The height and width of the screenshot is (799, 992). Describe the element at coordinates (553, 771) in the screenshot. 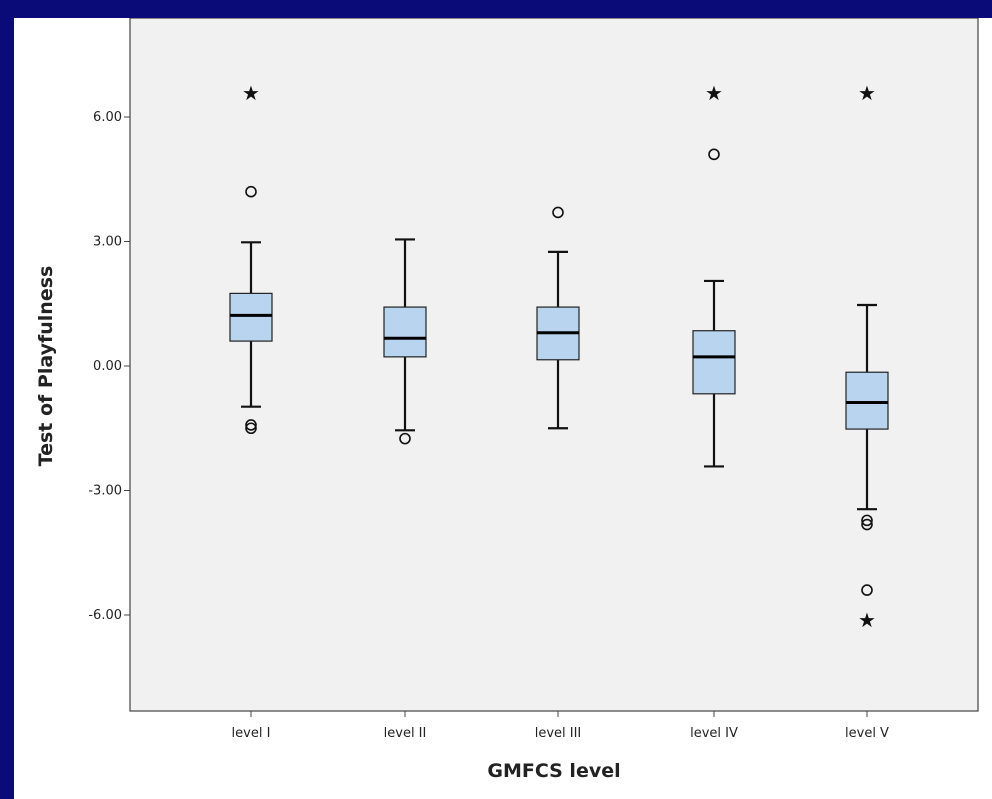

I see `x-axis-title: GMFCS level` at that location.